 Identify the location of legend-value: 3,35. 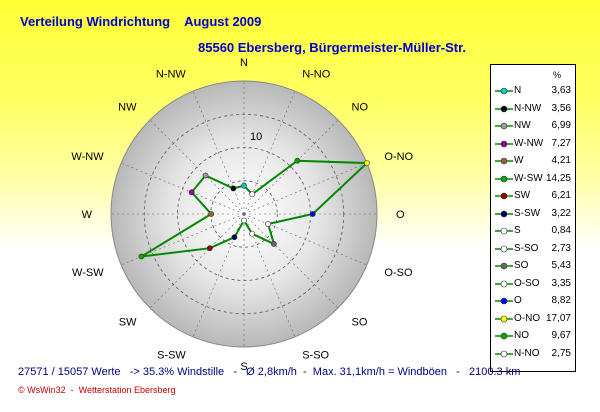
(561, 283).